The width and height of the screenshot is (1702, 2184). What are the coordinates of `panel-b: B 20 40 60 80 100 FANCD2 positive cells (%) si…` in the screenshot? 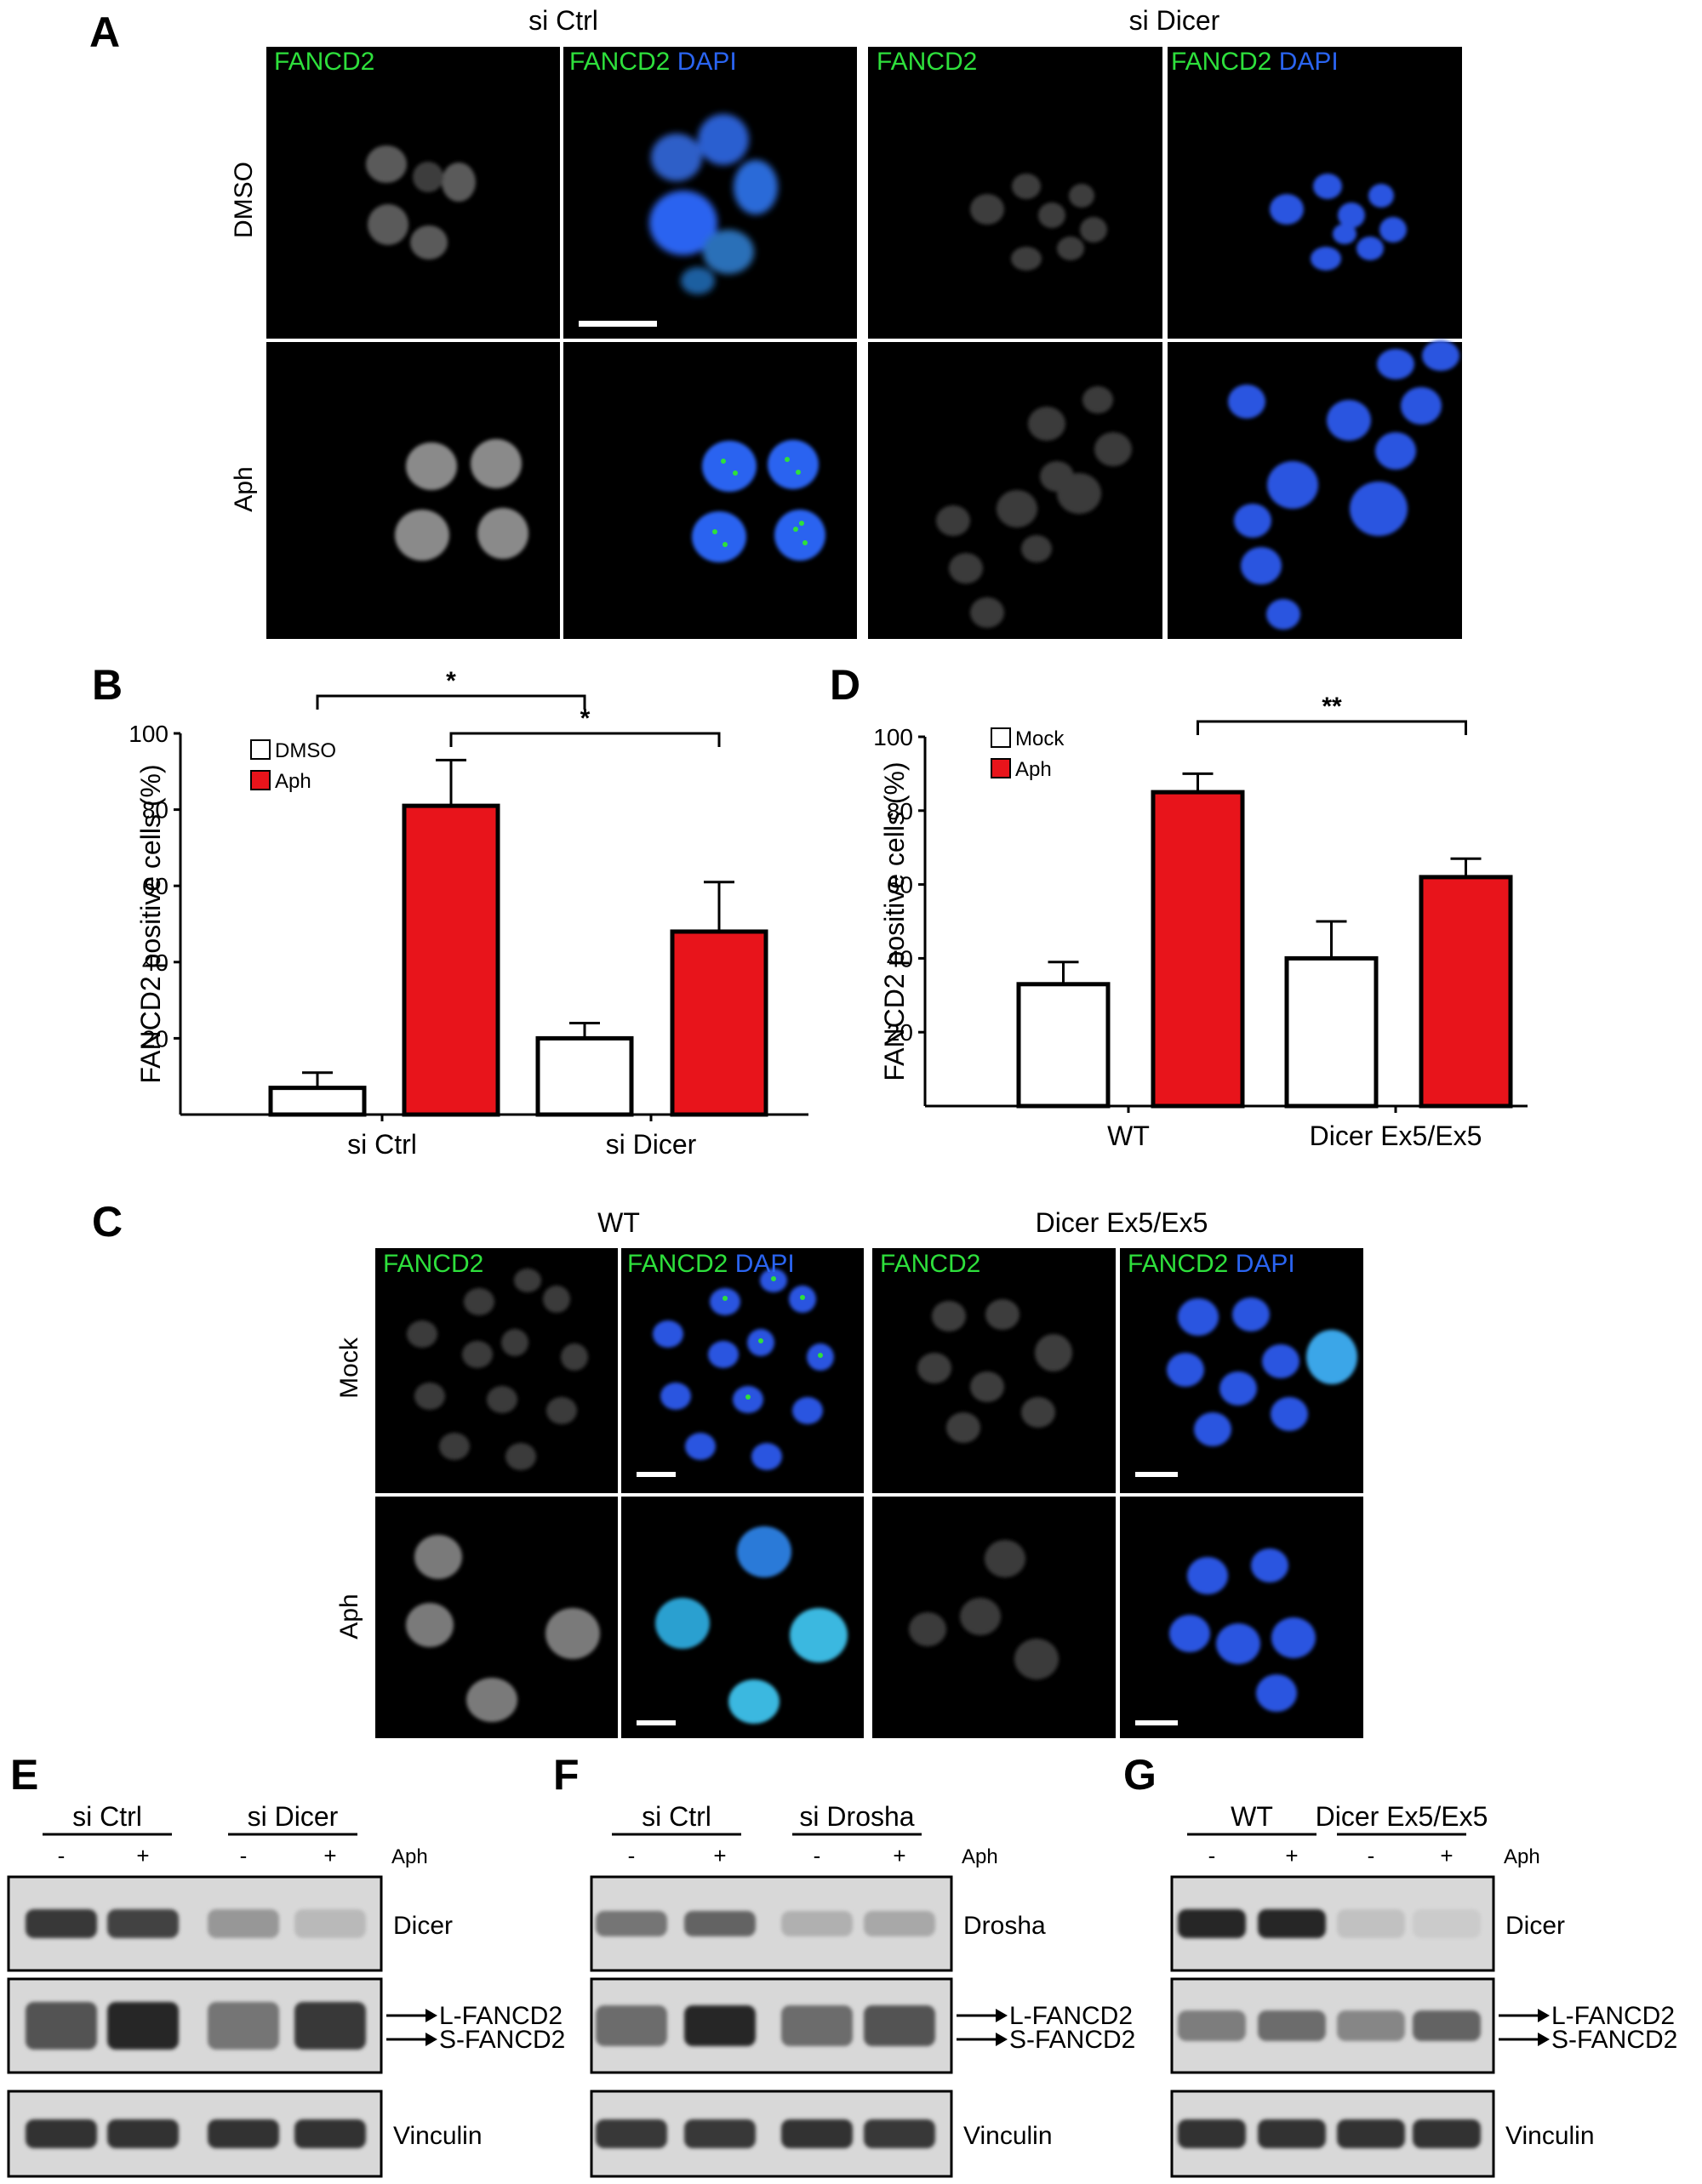 It's located at (450, 911).